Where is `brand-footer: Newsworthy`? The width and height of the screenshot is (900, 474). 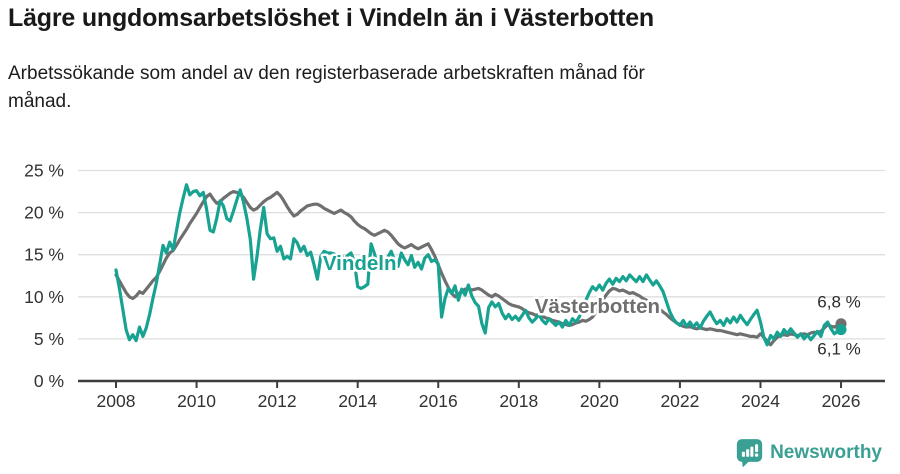 brand-footer: Newsworthy is located at coordinates (809, 453).